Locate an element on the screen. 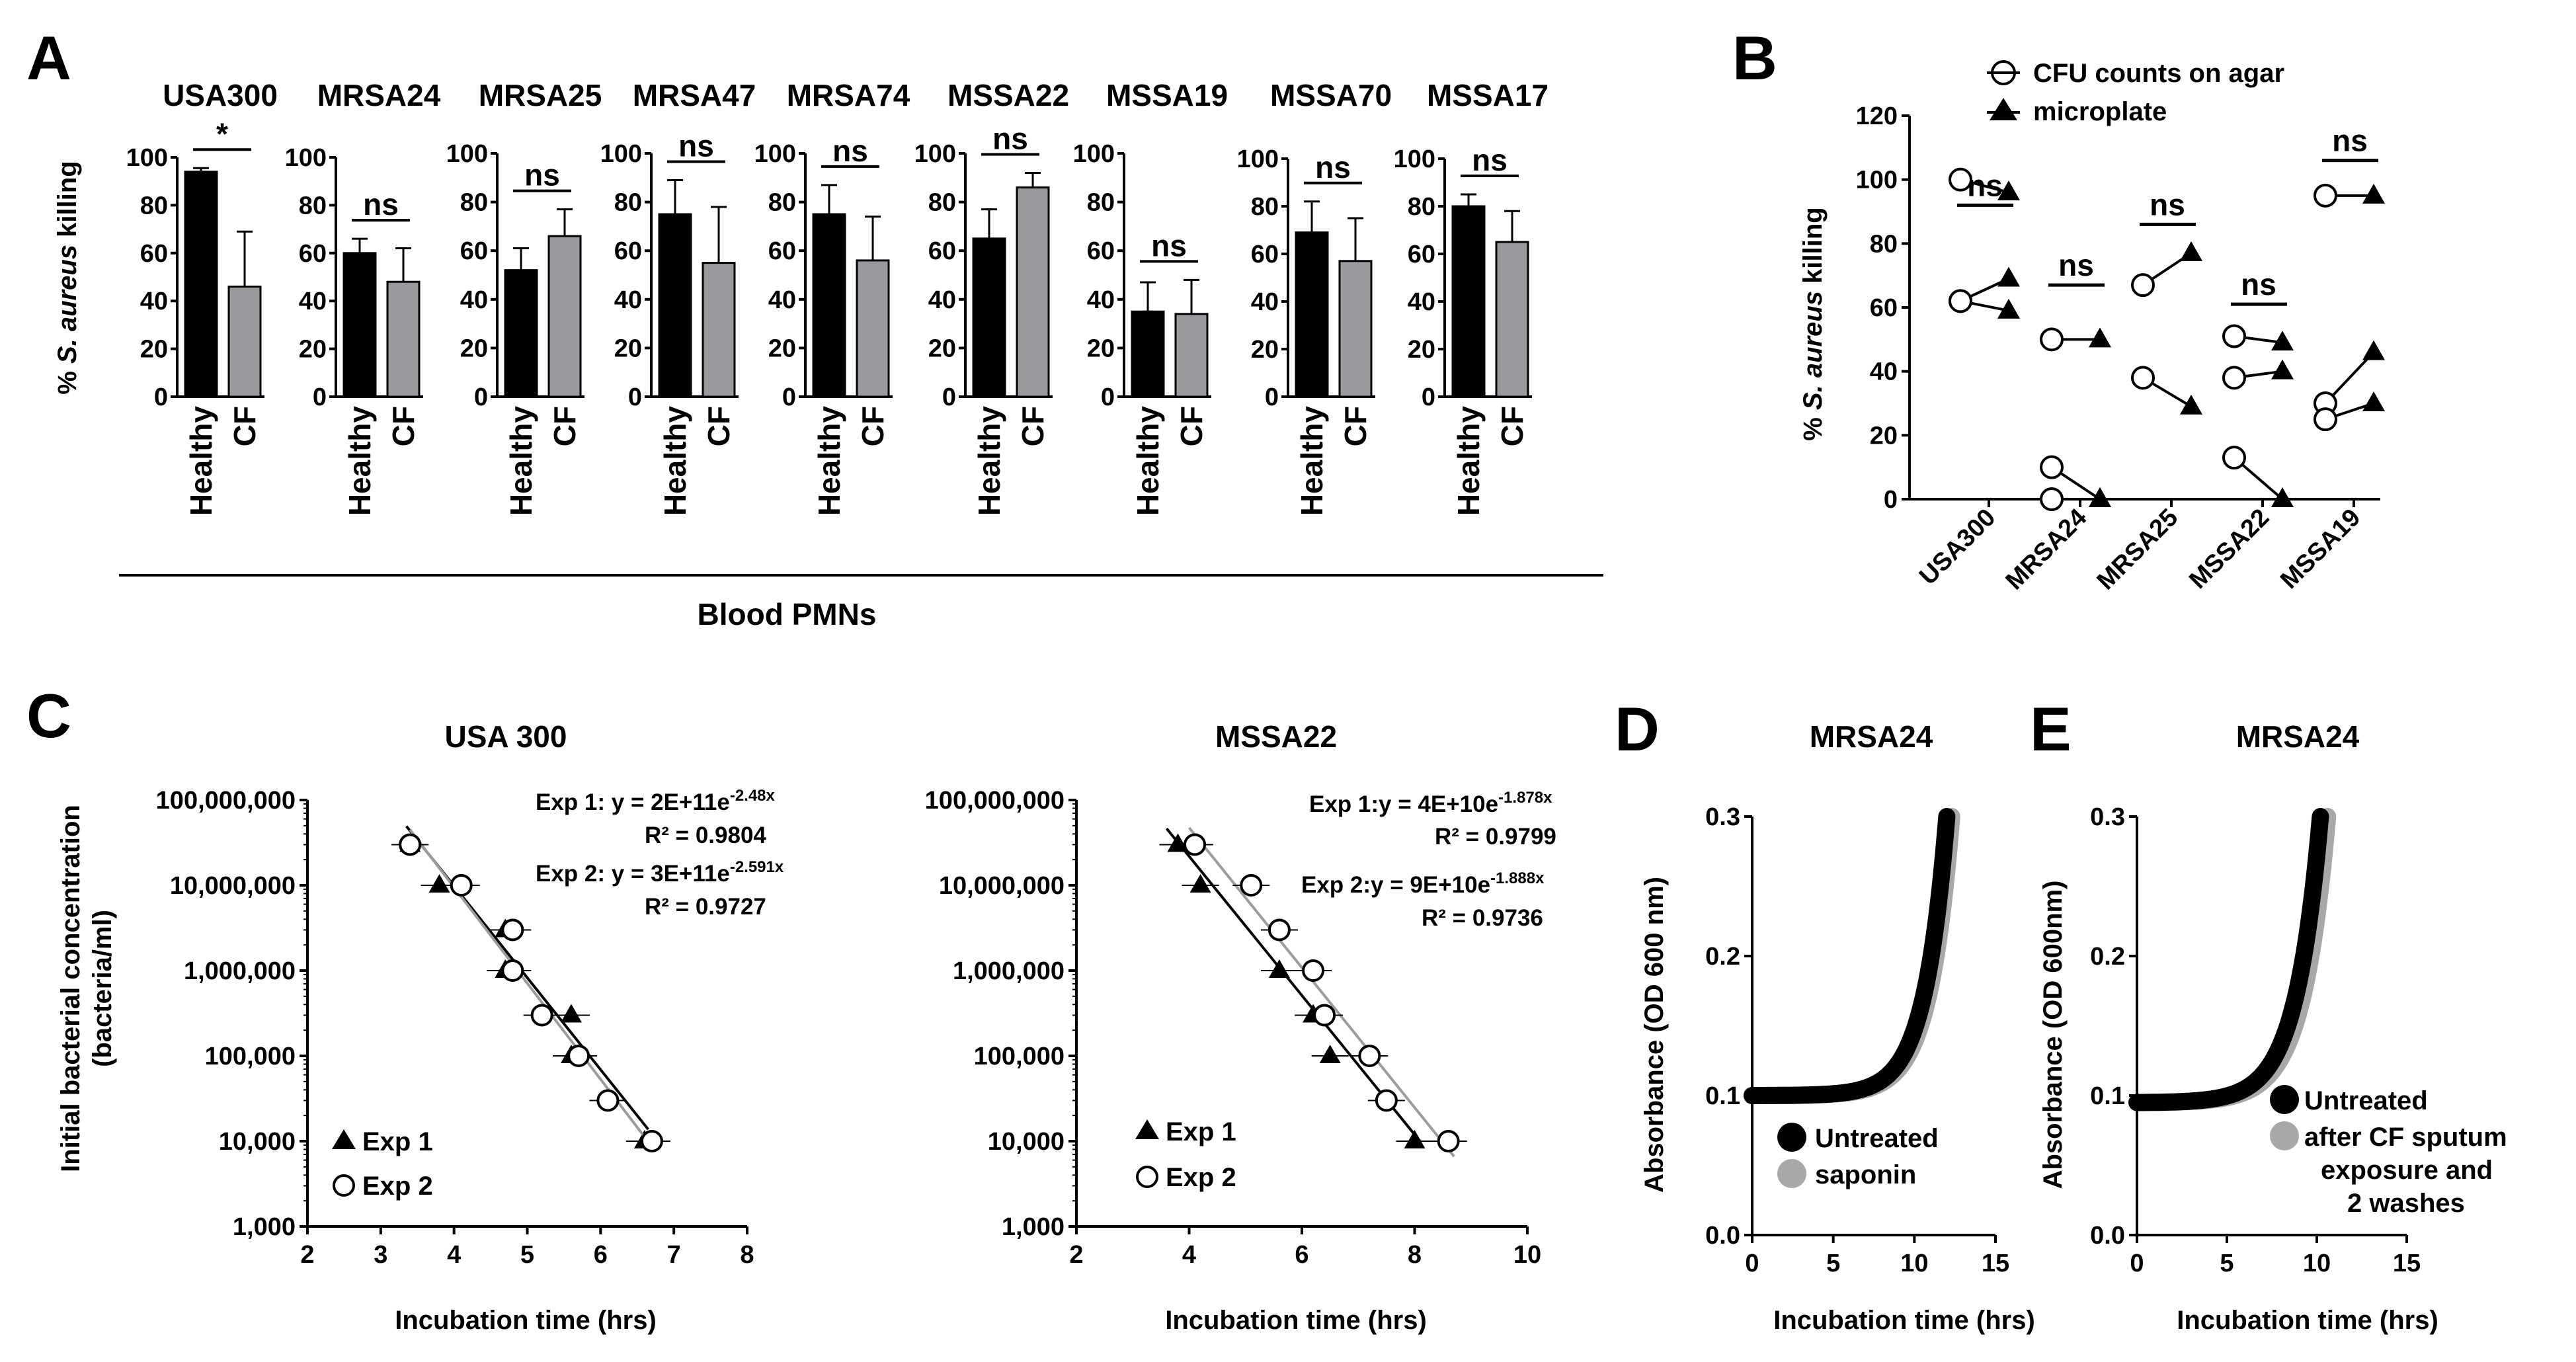  panel-label-d: D is located at coordinates (1638, 729).